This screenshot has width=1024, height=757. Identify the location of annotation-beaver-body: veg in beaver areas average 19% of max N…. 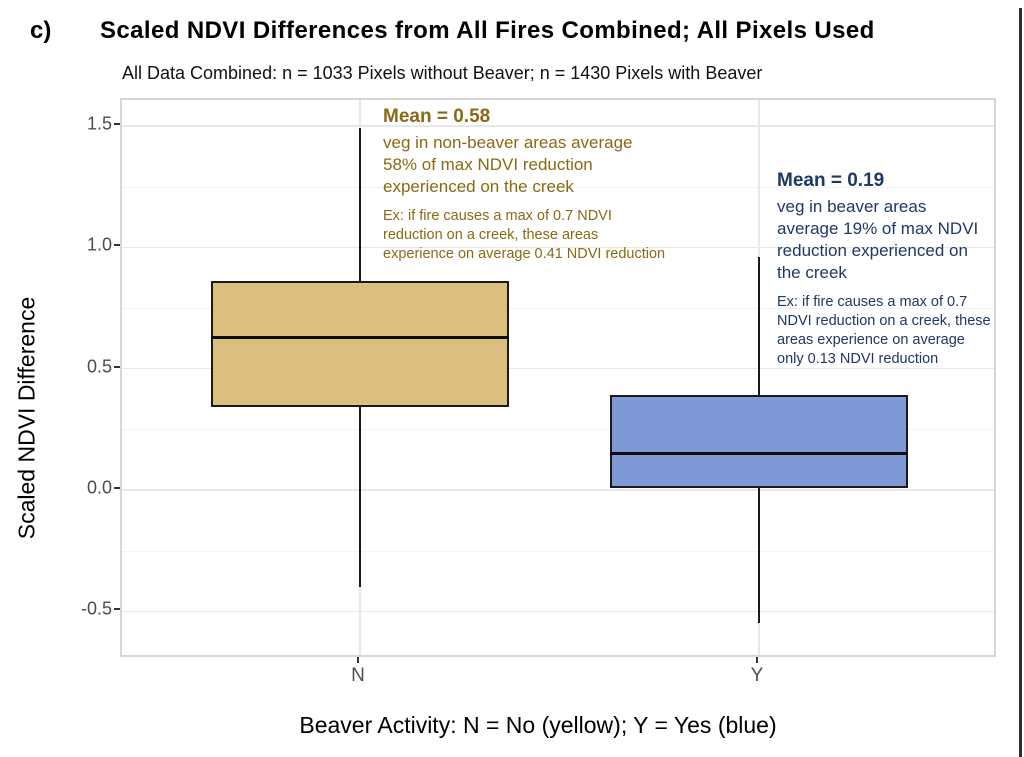
(878, 239).